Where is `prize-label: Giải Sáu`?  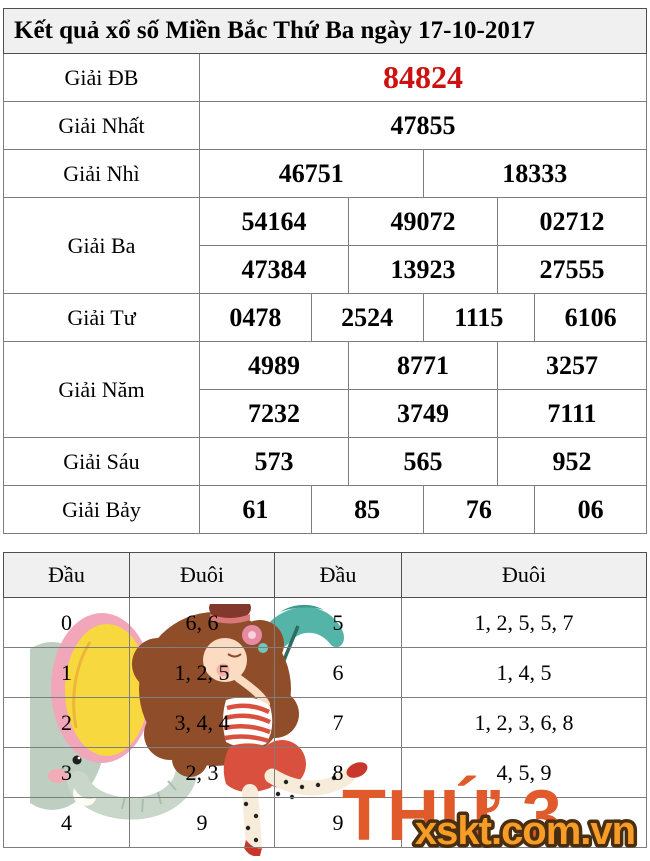 prize-label: Giải Sáu is located at coordinates (101, 461).